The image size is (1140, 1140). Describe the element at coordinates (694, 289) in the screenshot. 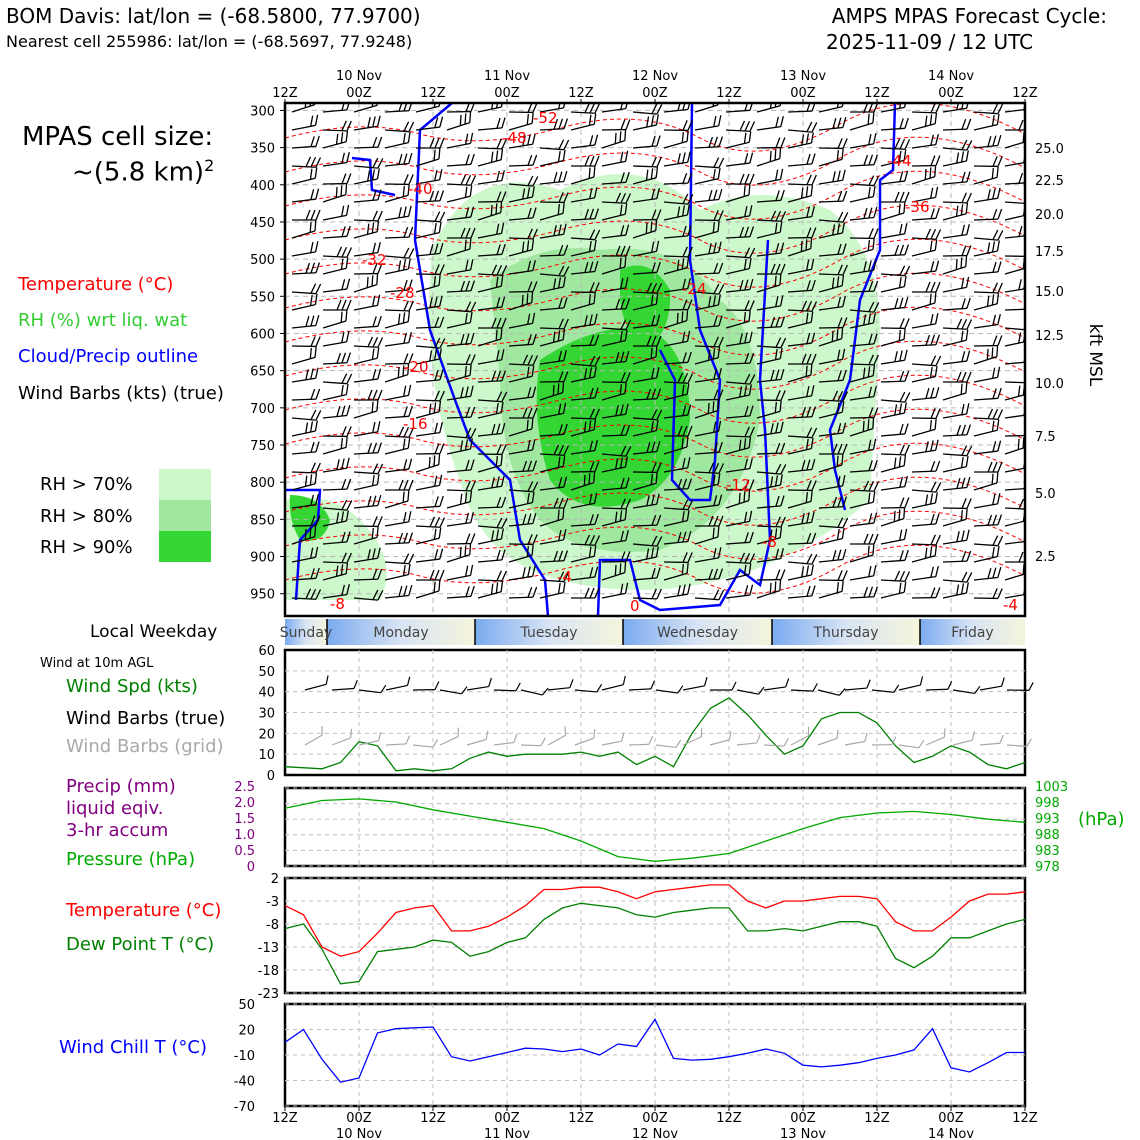

I see `temperature-label: -24` at that location.